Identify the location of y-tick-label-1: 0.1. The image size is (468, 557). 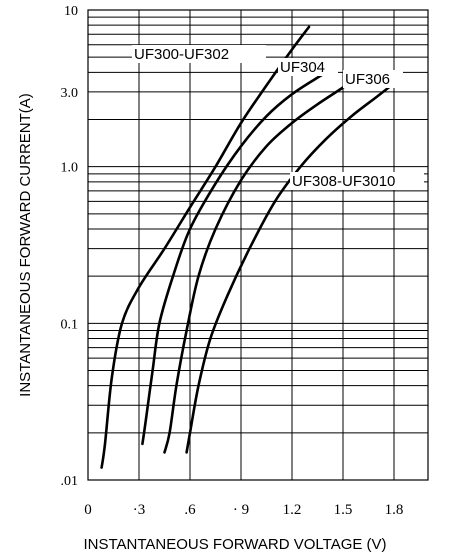
(70, 324).